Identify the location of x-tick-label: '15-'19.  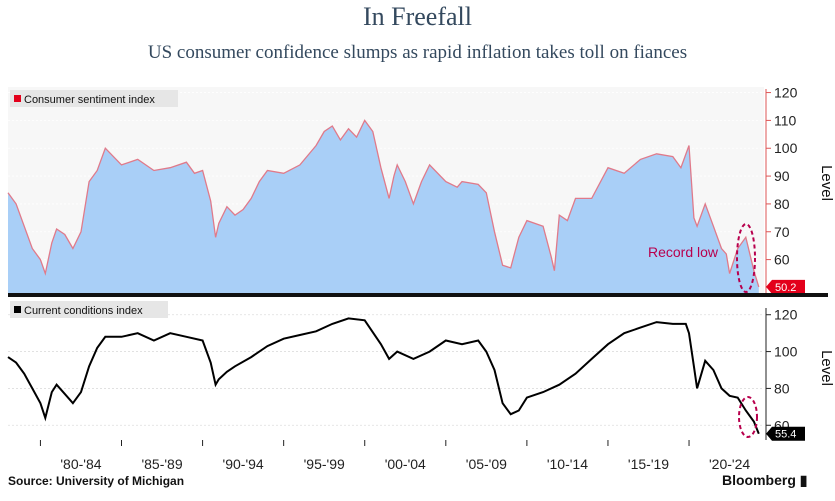
(648, 464).